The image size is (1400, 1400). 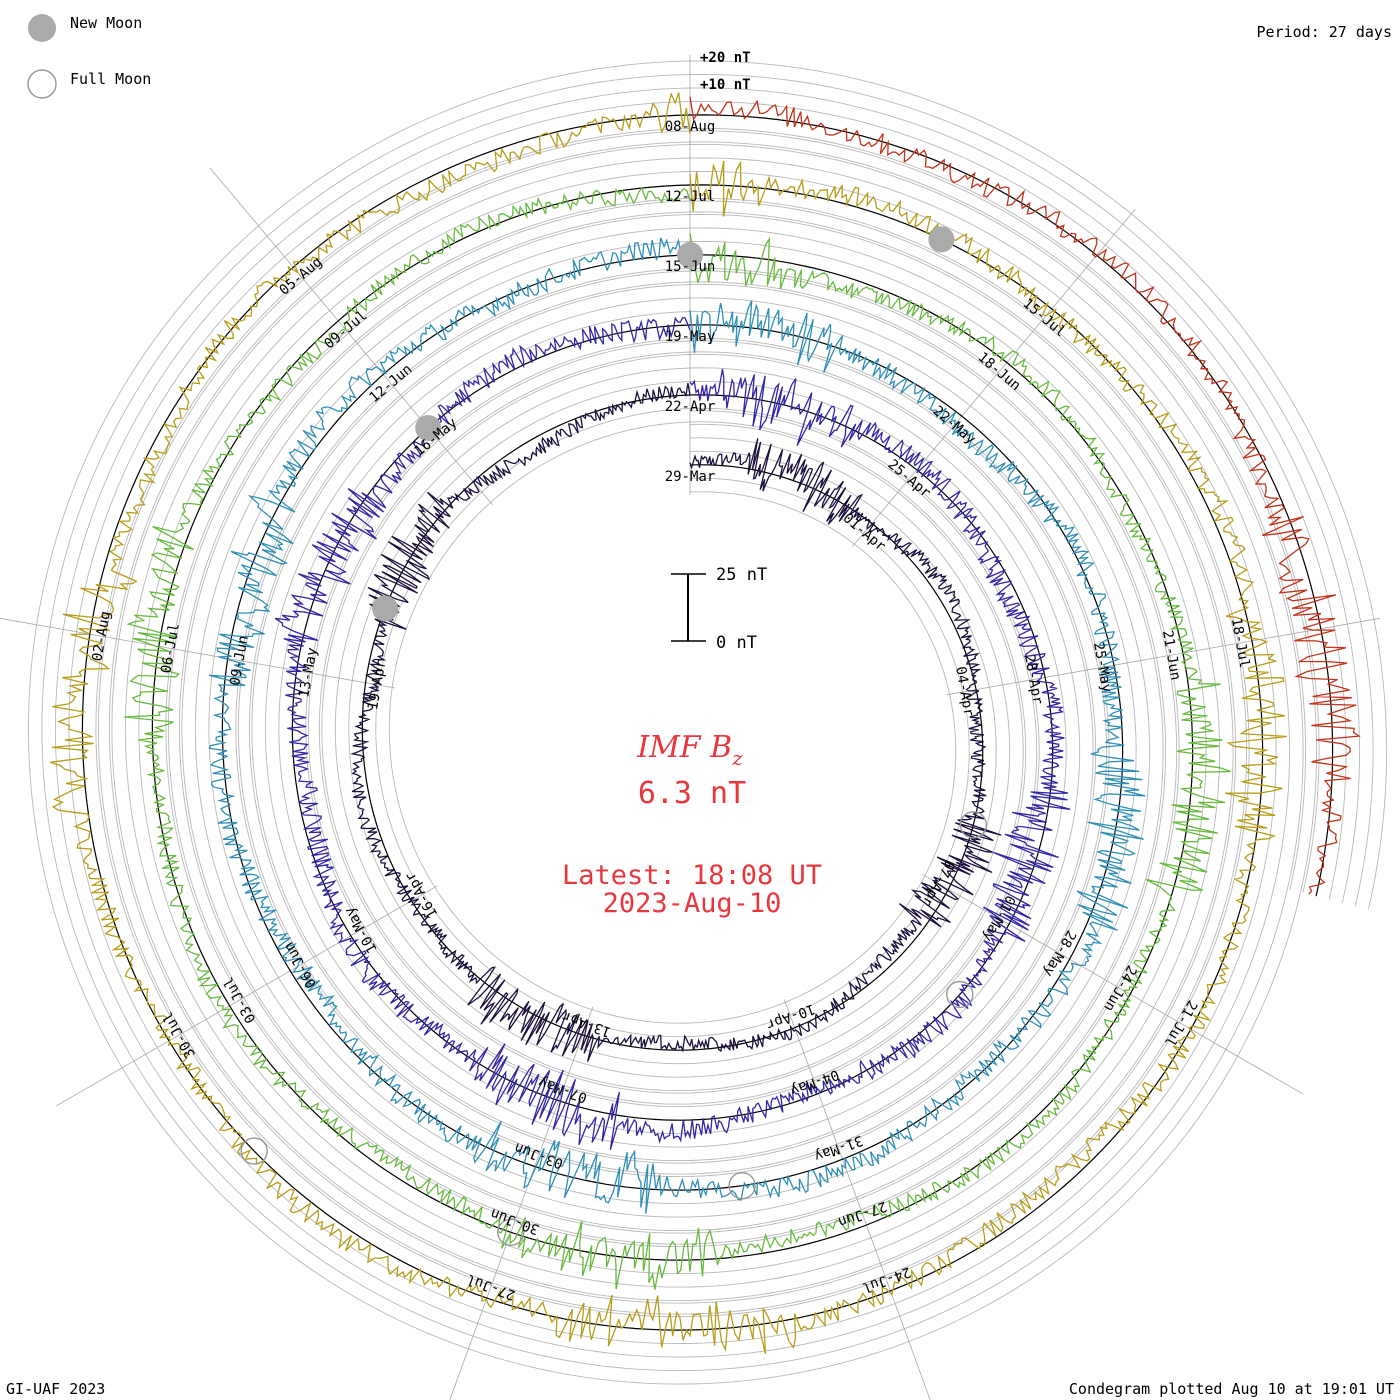 What do you see at coordinates (725, 85) in the screenshot?
I see `scale-label-plus10: +10 nT` at bounding box center [725, 85].